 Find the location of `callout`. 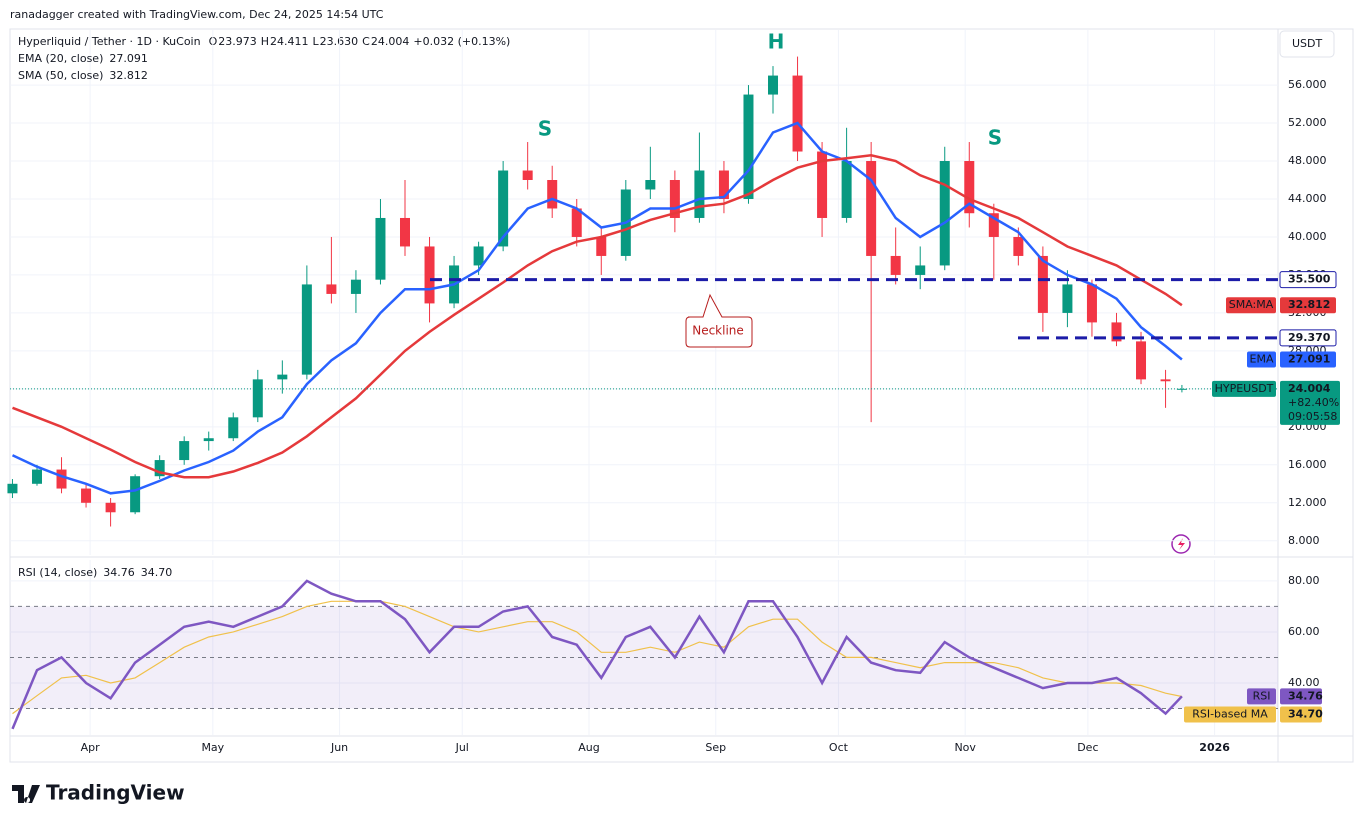

callout is located at coordinates (719, 320).